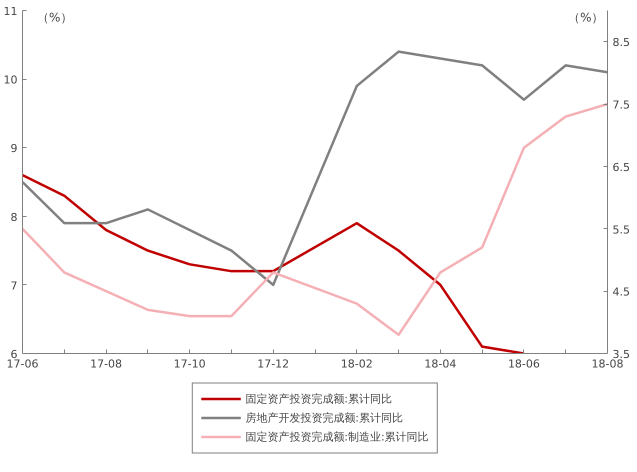 The image size is (637, 472). What do you see at coordinates (318, 398) in the screenshot?
I see `legend-label: 固定资产投资完成额:累计同比` at bounding box center [318, 398].